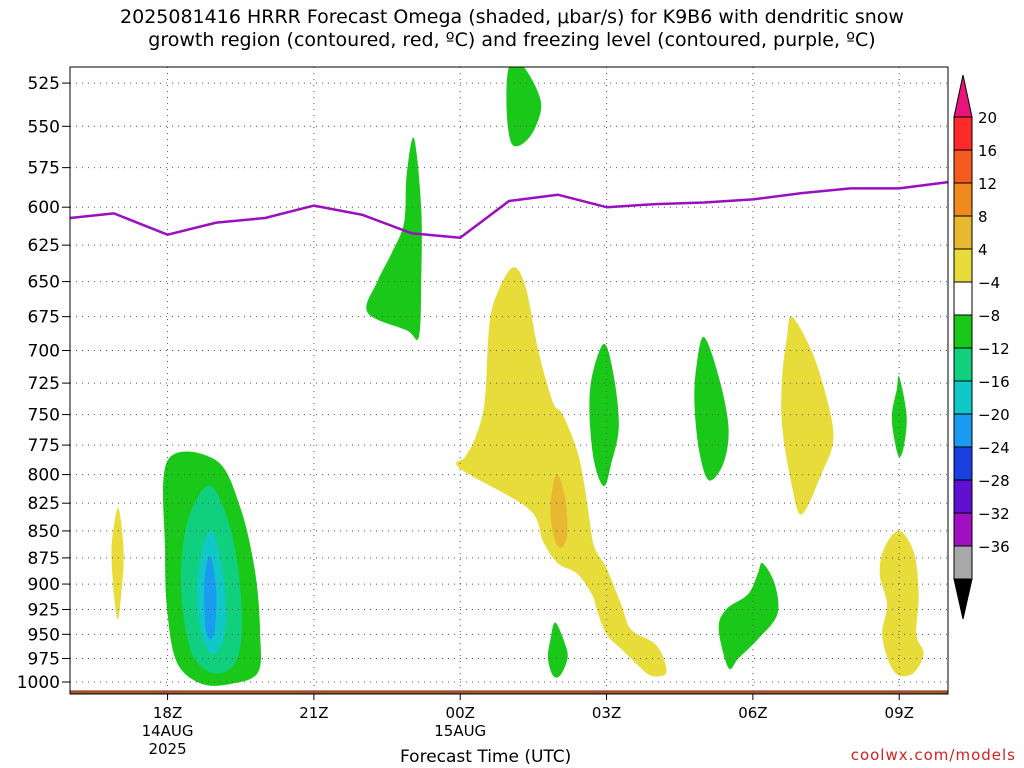 The width and height of the screenshot is (1024, 768). I want to click on y-tick-label-825: 825, so click(44, 504).